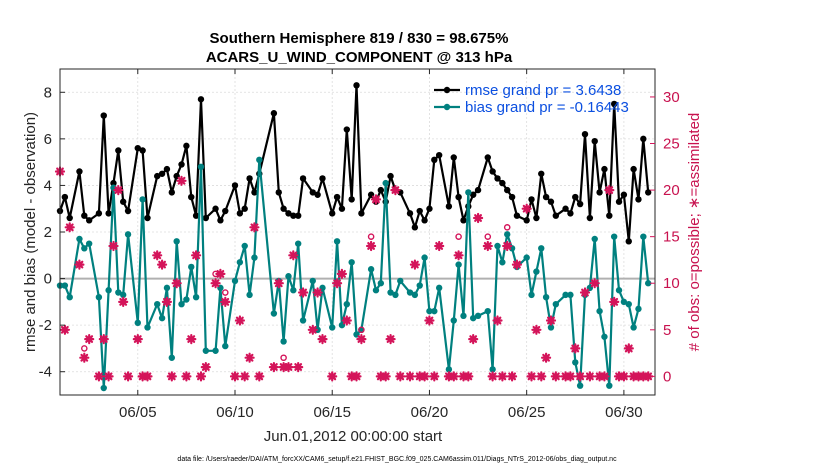  Describe the element at coordinates (667, 376) in the screenshot. I see `y-right-tick-label: 0` at that location.